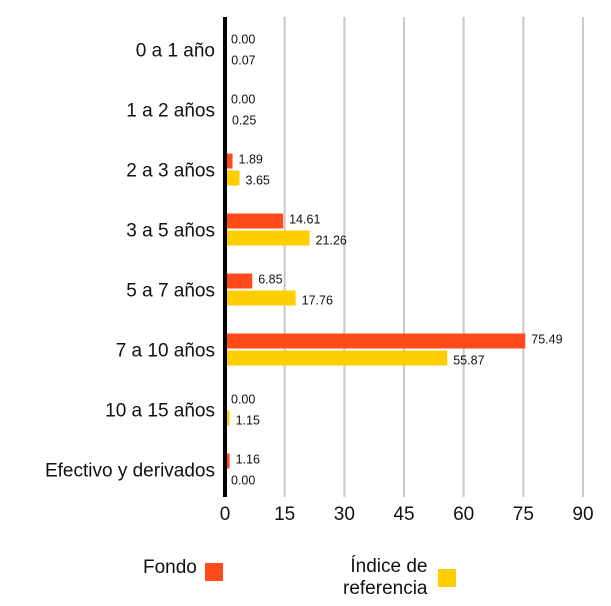 The image size is (611, 606). Describe the element at coordinates (344, 514) in the screenshot. I see `x-tick-label-30: 30` at that location.